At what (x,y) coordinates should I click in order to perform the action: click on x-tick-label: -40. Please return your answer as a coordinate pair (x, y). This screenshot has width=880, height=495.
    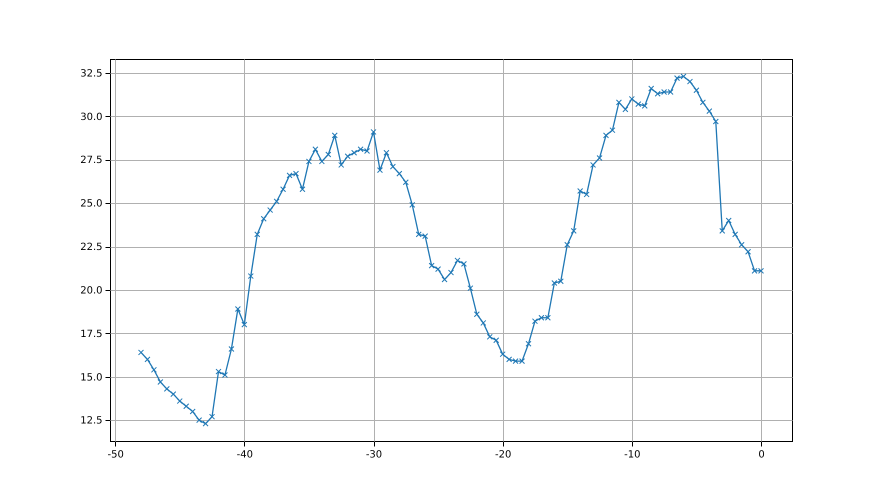
    Looking at the image, I should click on (245, 455).